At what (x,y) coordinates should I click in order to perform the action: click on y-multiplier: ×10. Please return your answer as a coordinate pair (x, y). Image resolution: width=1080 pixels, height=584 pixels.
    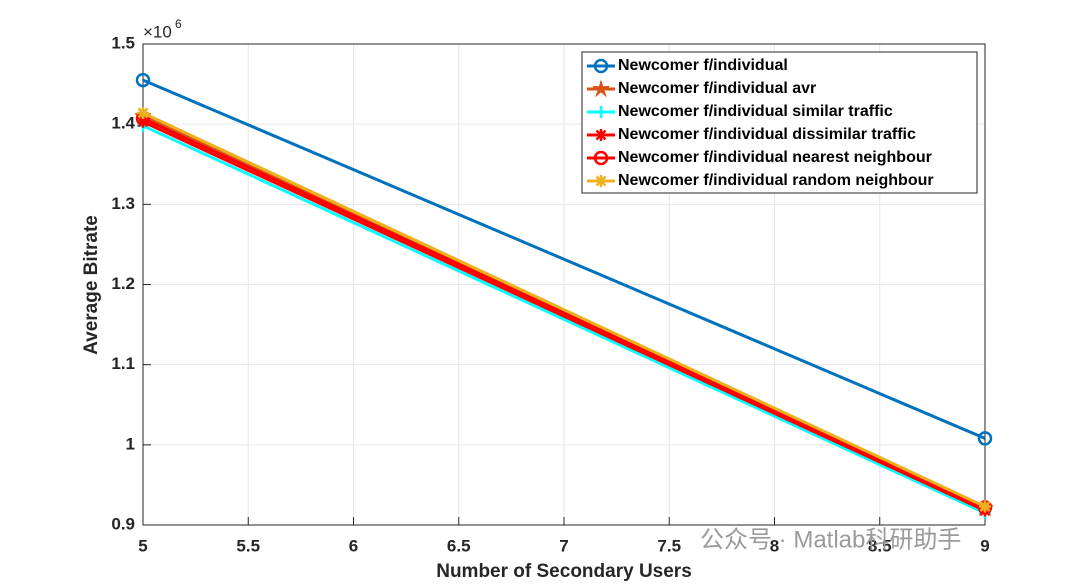
    Looking at the image, I should click on (157, 31).